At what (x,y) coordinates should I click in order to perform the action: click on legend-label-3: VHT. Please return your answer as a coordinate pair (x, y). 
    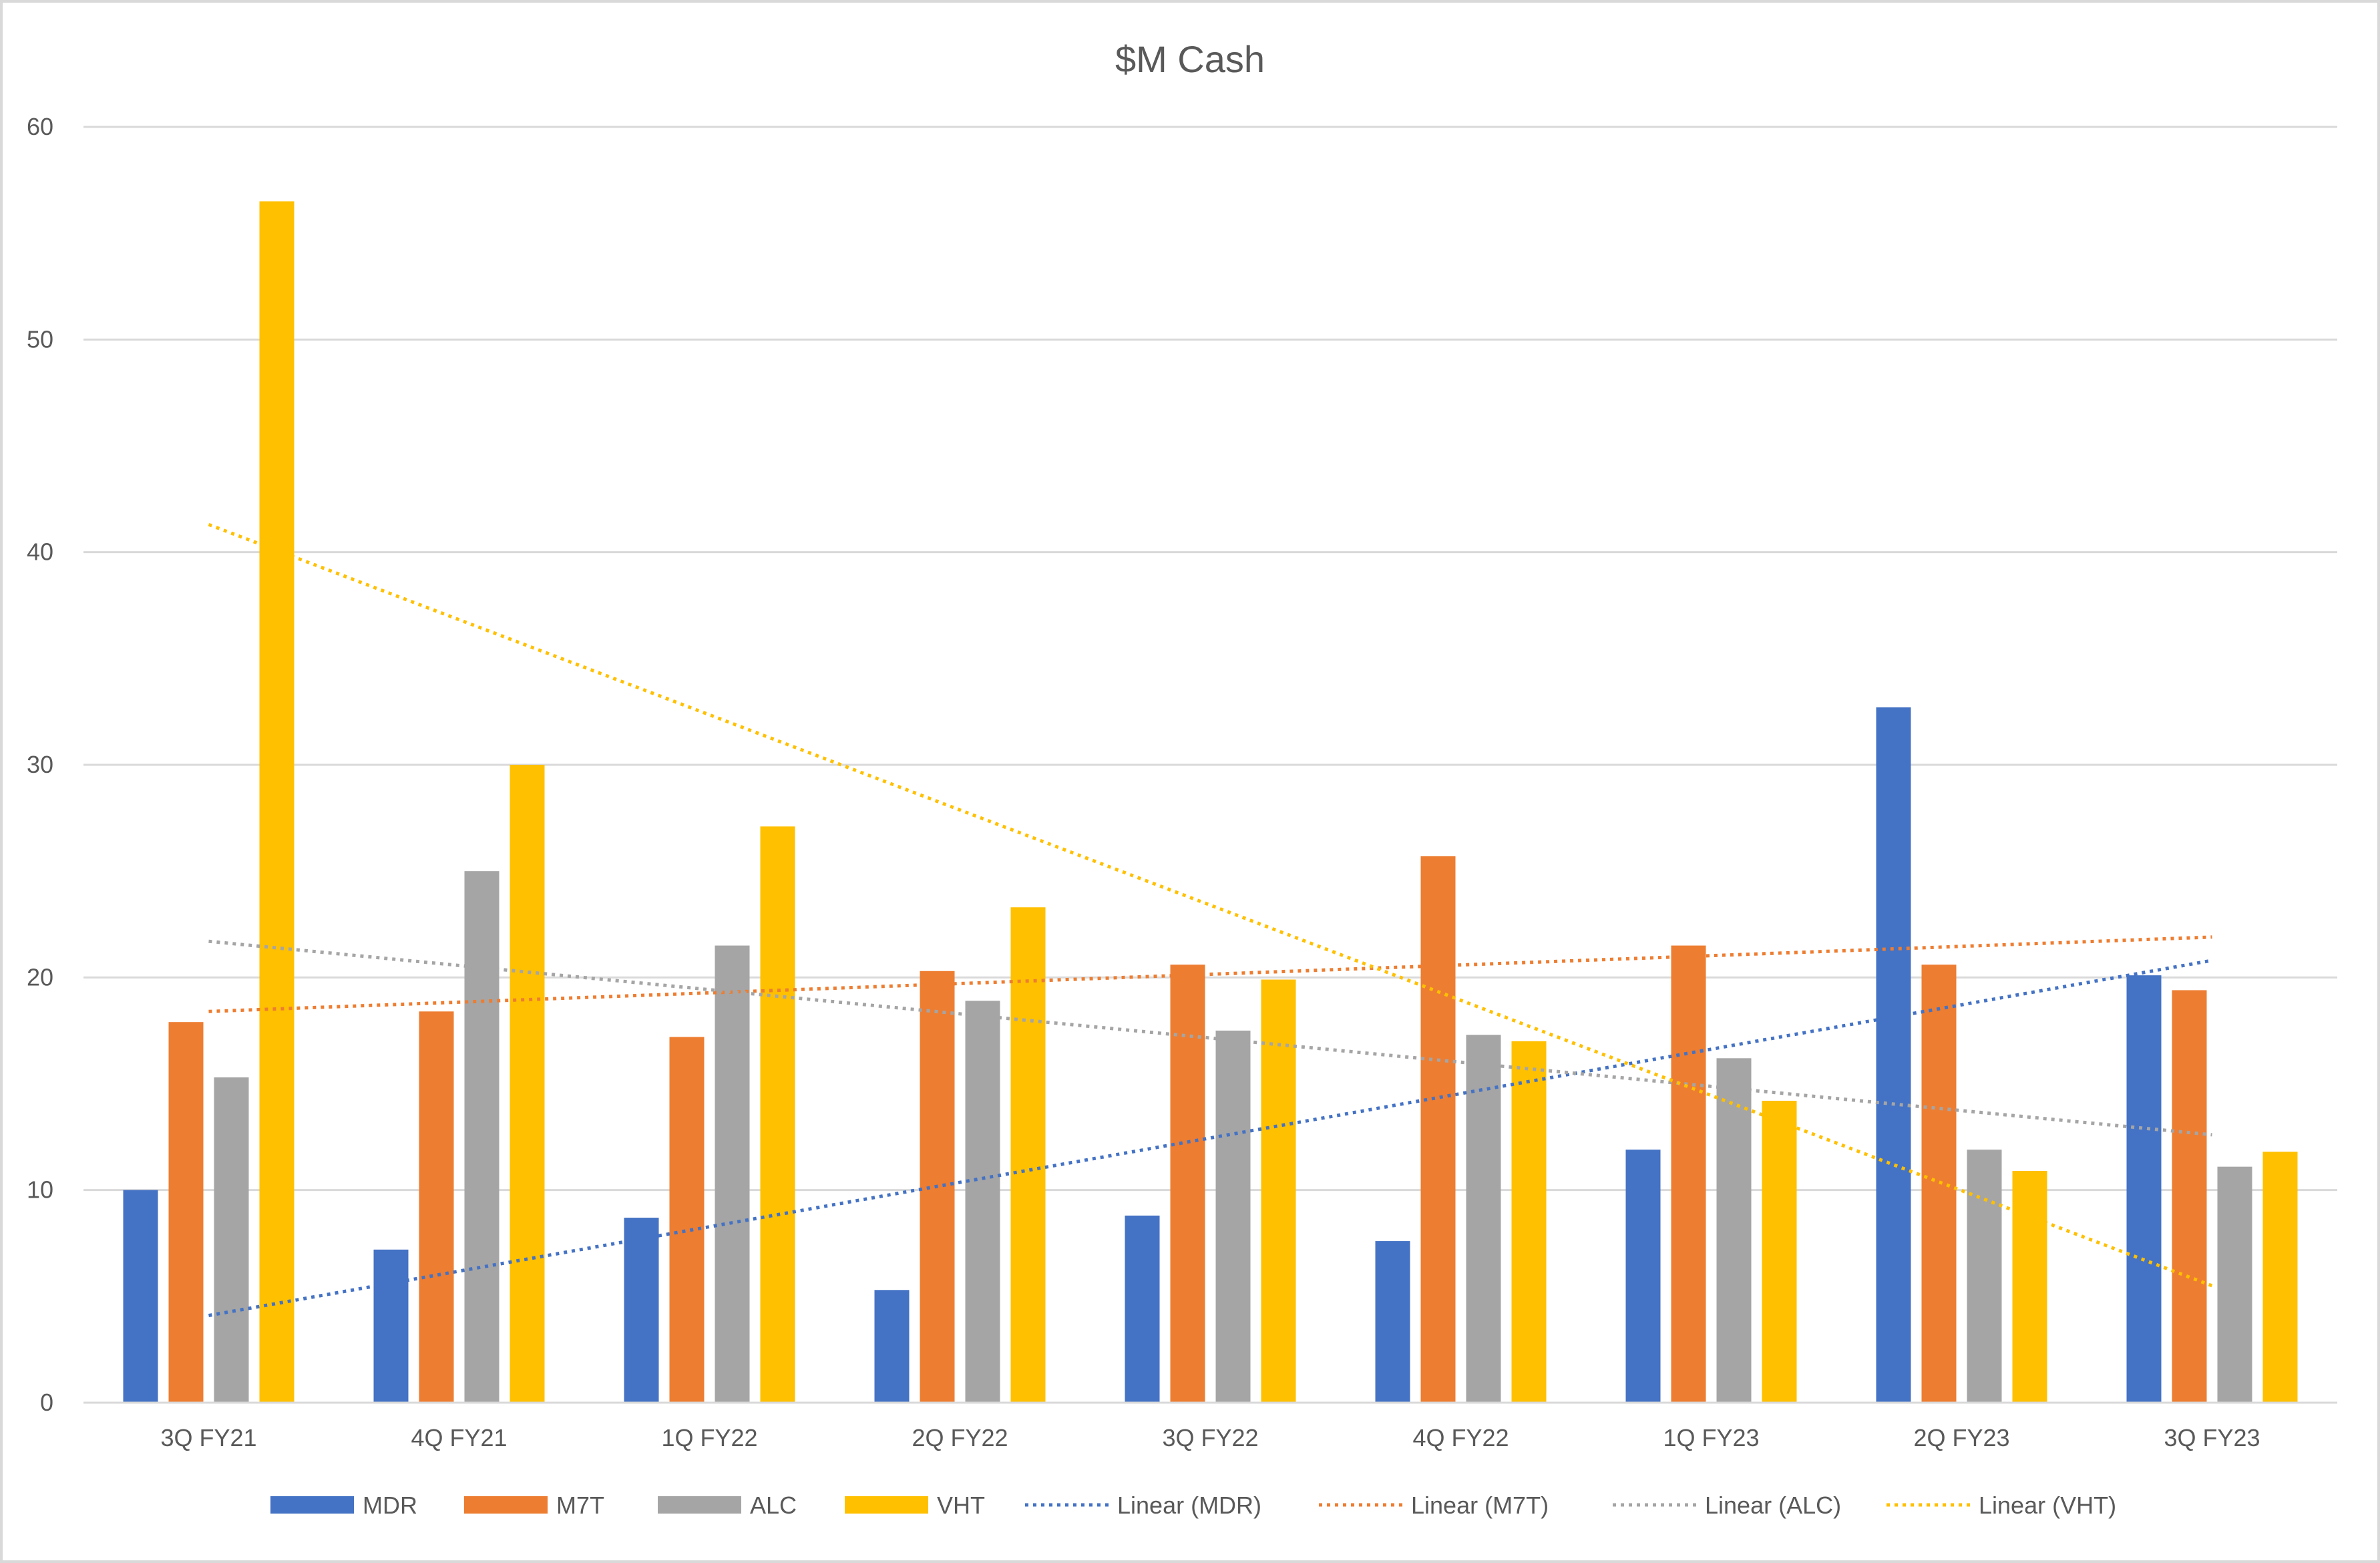
    Looking at the image, I should click on (961, 1505).